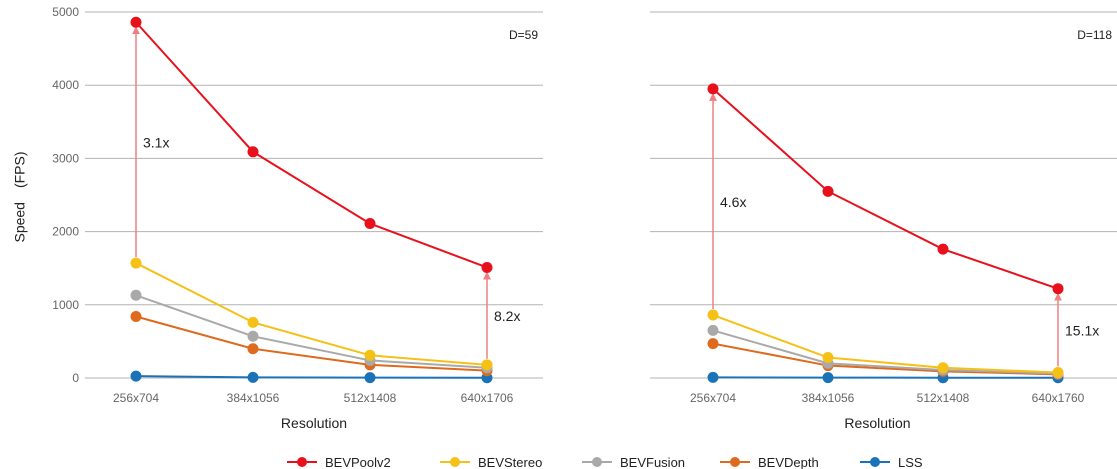 The image size is (1117, 469). What do you see at coordinates (487, 398) in the screenshot?
I see `x-tick-label: 640x1706` at bounding box center [487, 398].